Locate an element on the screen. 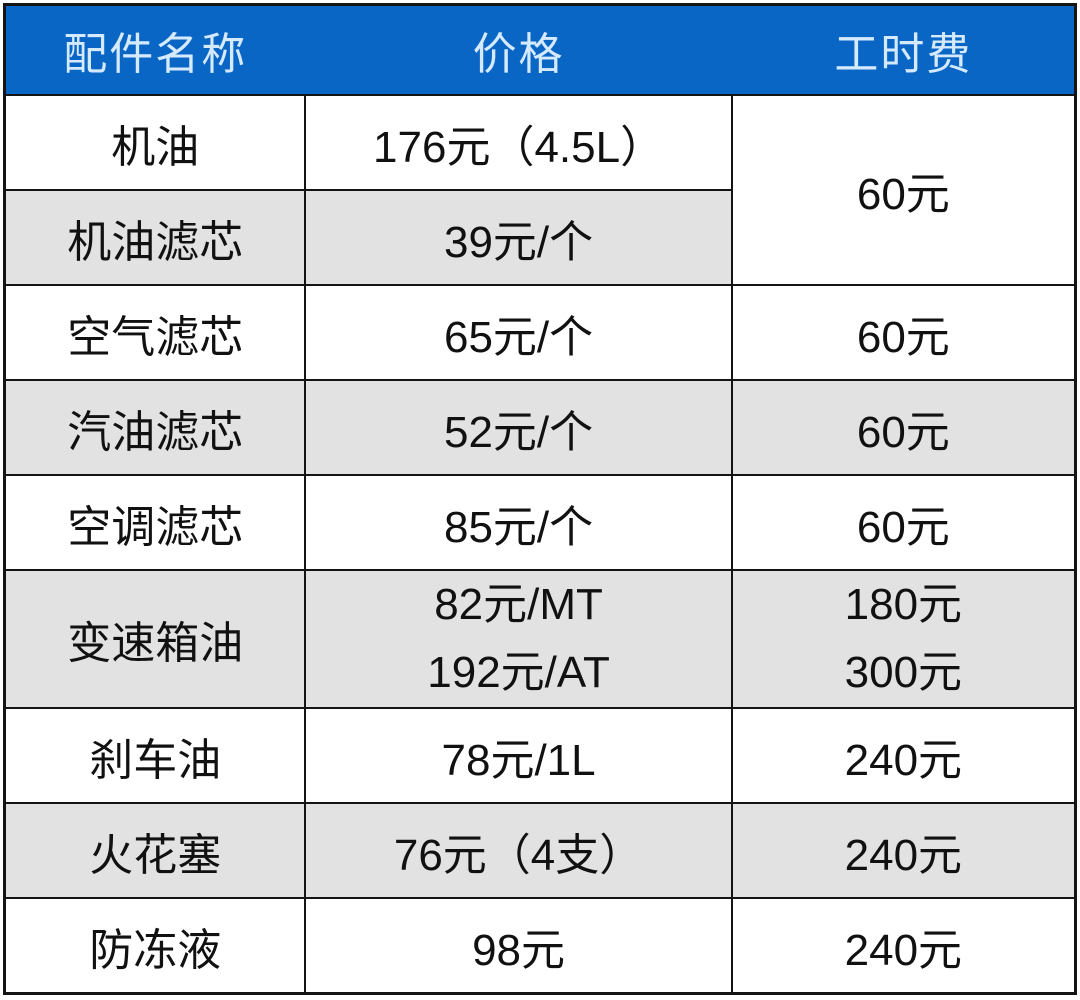 The width and height of the screenshot is (1080, 1000). price-cell: 176元（4.5L） is located at coordinates (518, 142).